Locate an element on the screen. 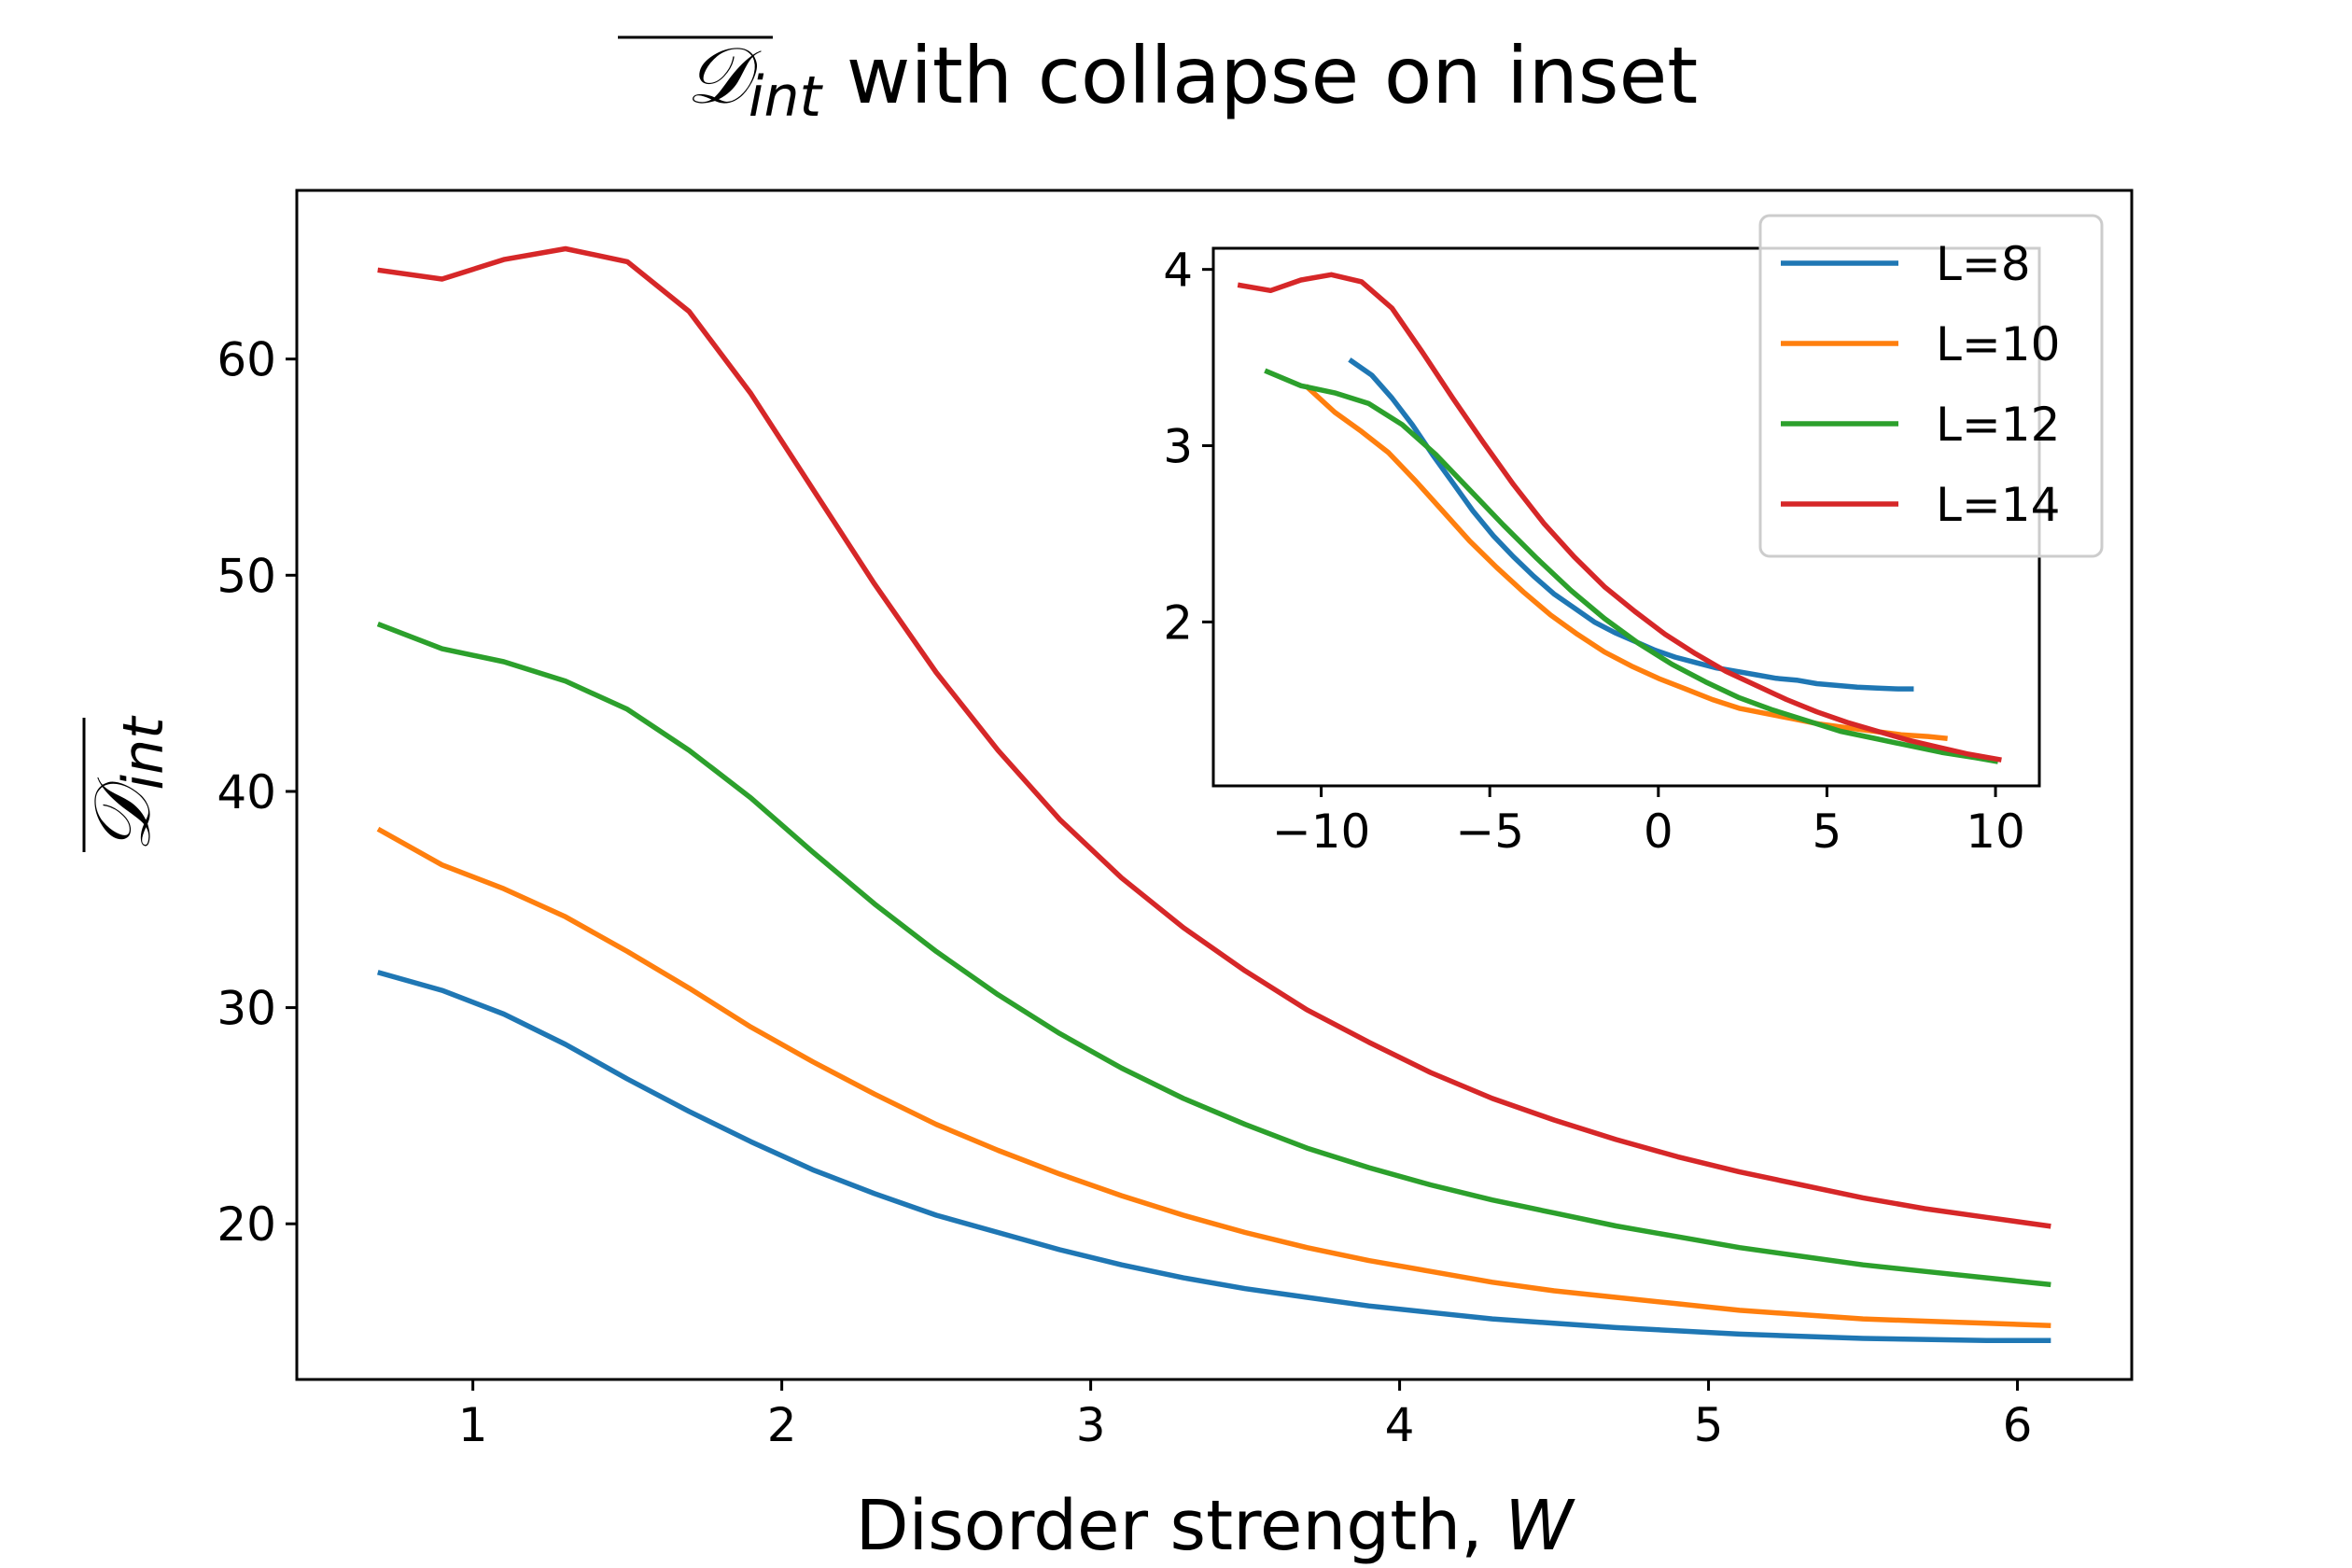 This screenshot has width=2352, height=1568. main-y-ticks: 20 30 40 50 60 is located at coordinates (257, 792).